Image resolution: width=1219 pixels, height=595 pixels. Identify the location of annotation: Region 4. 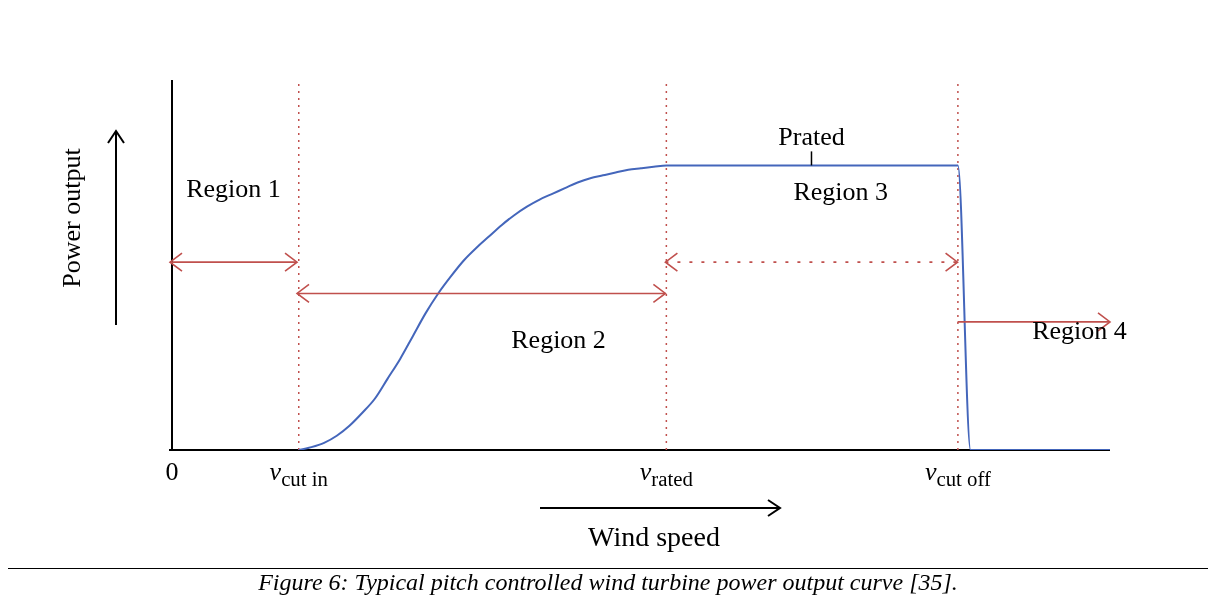
(1079, 330).